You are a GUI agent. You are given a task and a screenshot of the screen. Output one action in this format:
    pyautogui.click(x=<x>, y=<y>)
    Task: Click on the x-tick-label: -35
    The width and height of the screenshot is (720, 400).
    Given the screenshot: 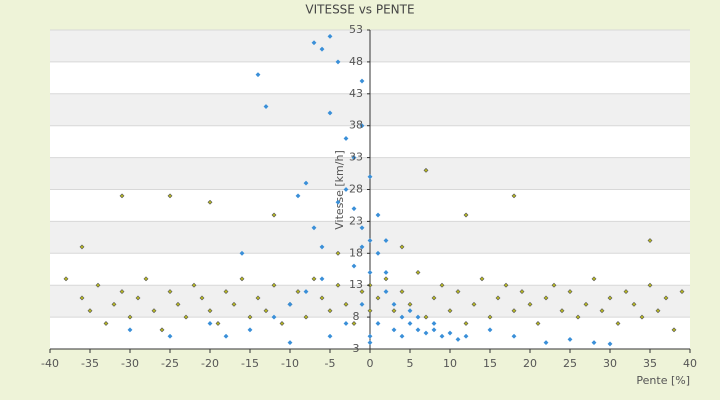 What is the action you would take?
    pyautogui.click(x=90, y=363)
    